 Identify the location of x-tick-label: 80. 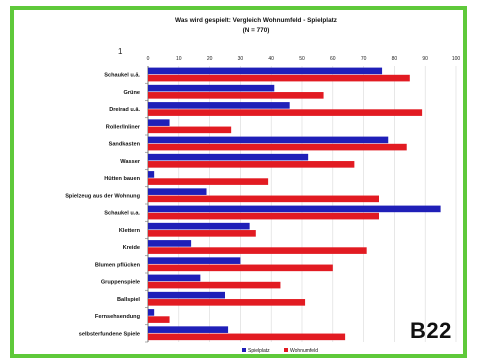
(395, 59).